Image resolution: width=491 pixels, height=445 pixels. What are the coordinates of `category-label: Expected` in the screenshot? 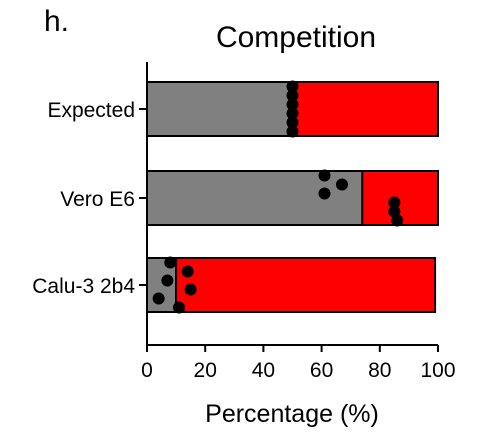 It's located at (91, 110).